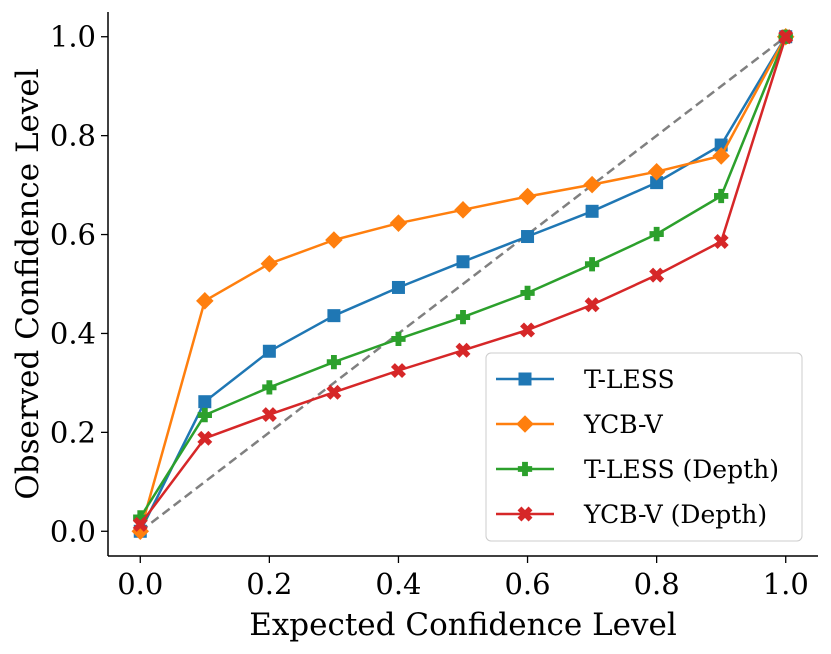 This screenshot has width=831, height=654. Describe the element at coordinates (580, 424) in the screenshot. I see `legend-entry-1: YCB-V` at that location.